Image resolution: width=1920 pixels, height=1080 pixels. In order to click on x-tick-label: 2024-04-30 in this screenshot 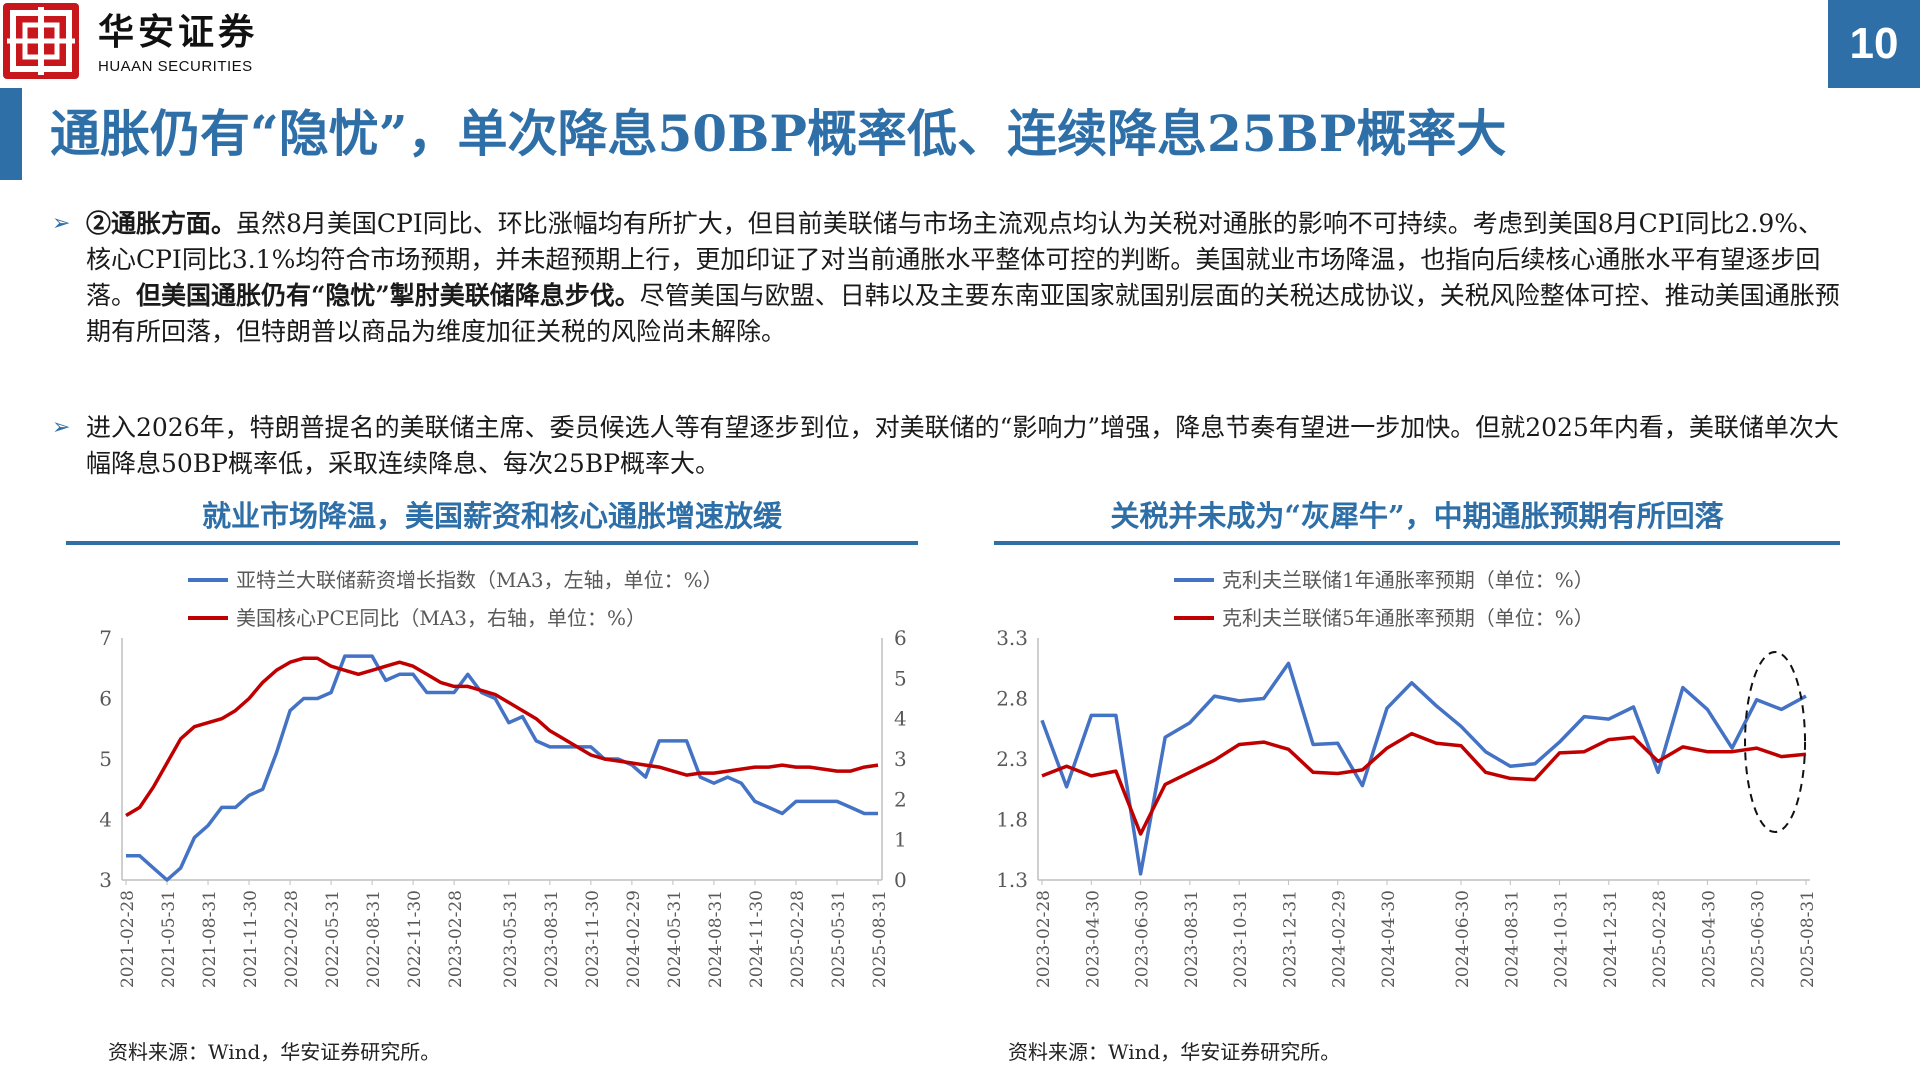, I will do `click(1389, 939)`.